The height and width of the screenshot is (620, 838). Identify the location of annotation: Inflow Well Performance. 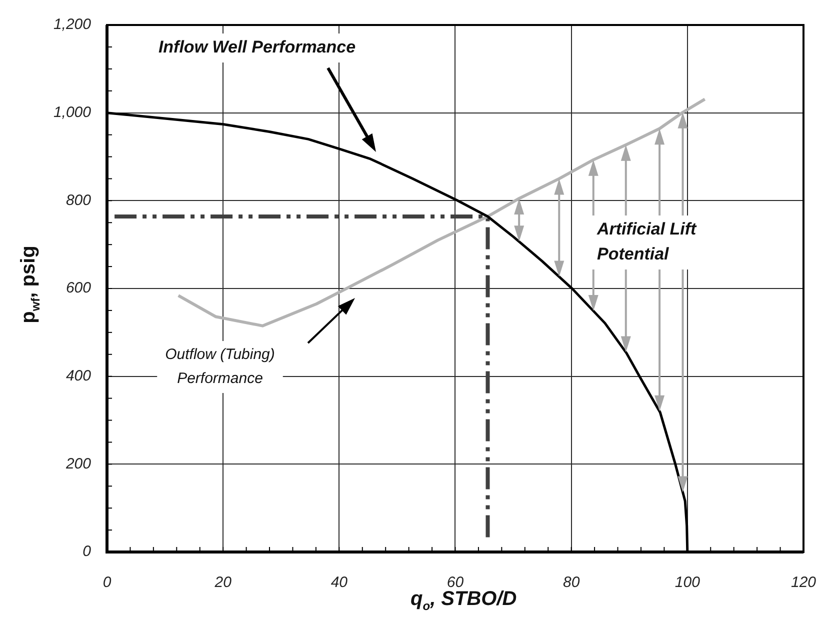
(257, 47).